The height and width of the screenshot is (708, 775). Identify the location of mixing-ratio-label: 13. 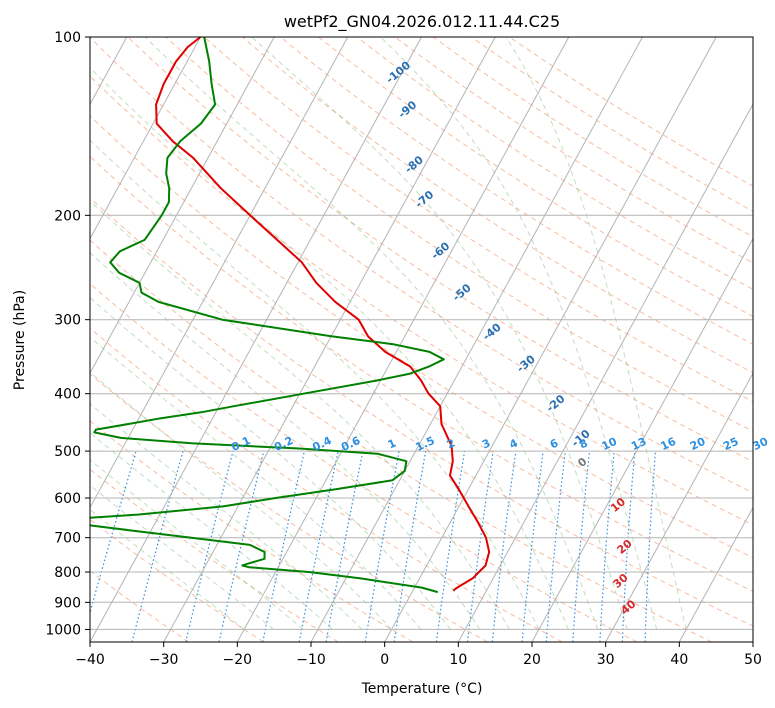
(638, 444).